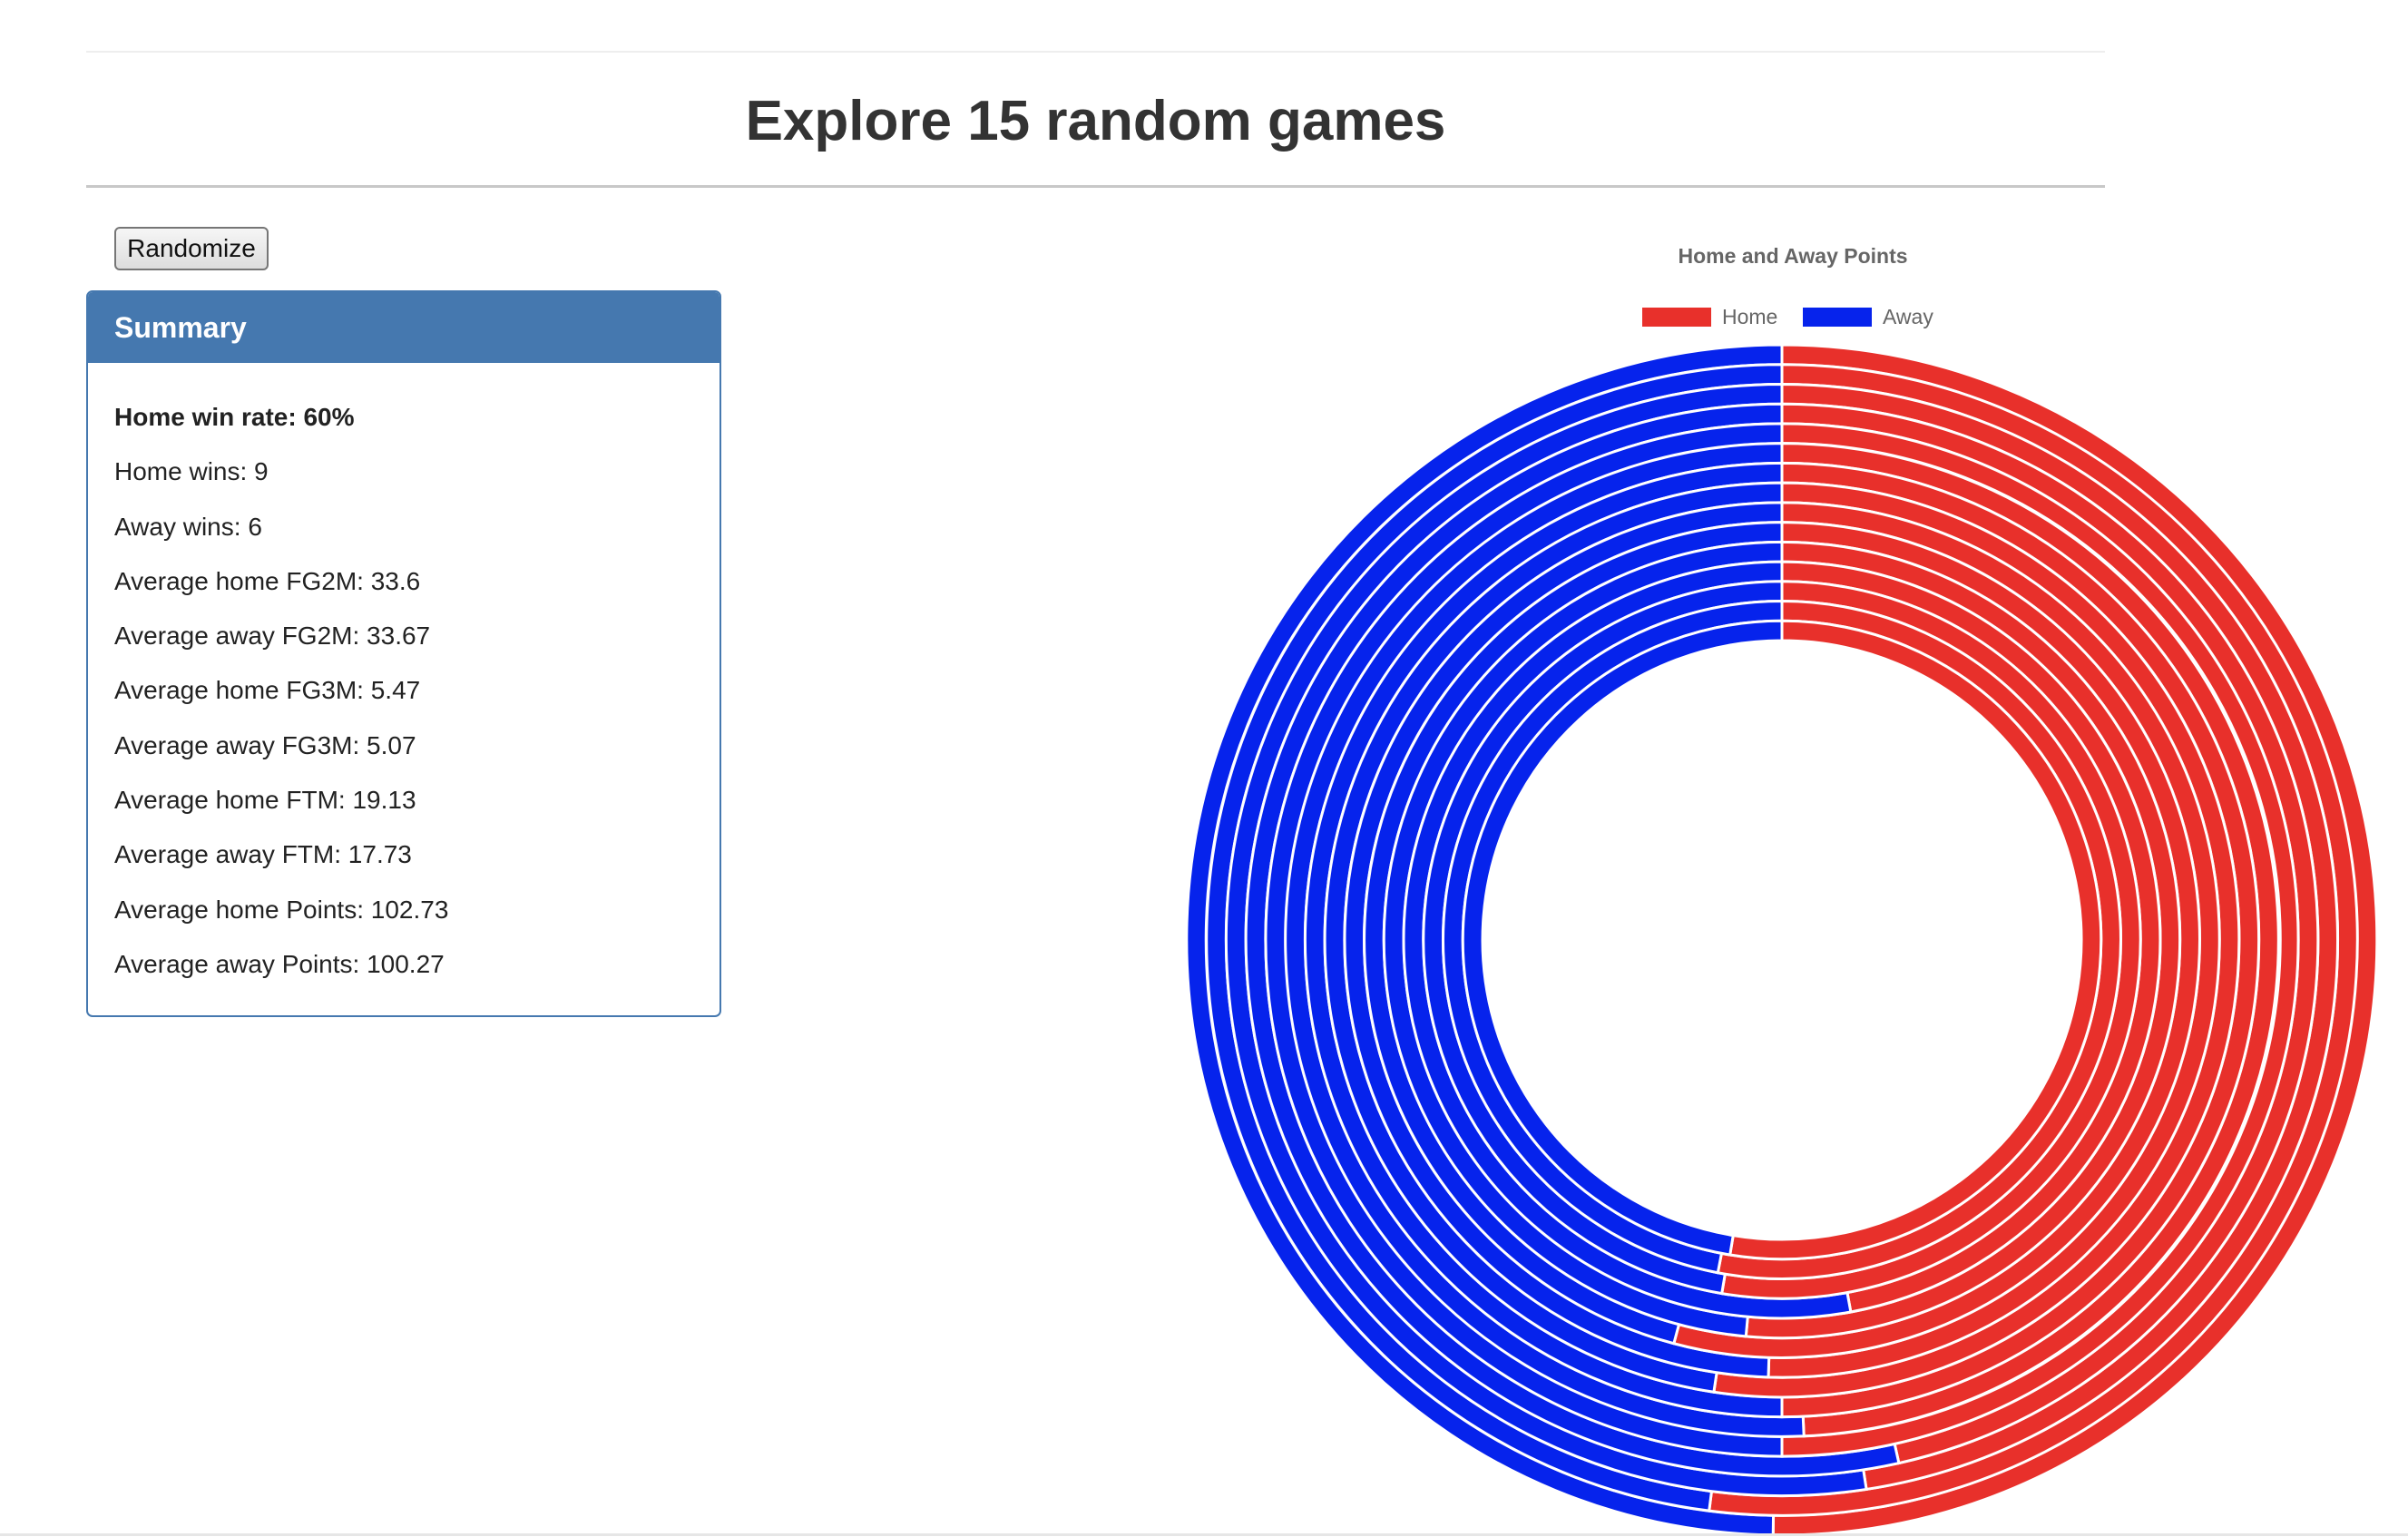  Describe the element at coordinates (282, 910) in the screenshot. I see `avg-home-points: Average home Points: 102.73` at that location.